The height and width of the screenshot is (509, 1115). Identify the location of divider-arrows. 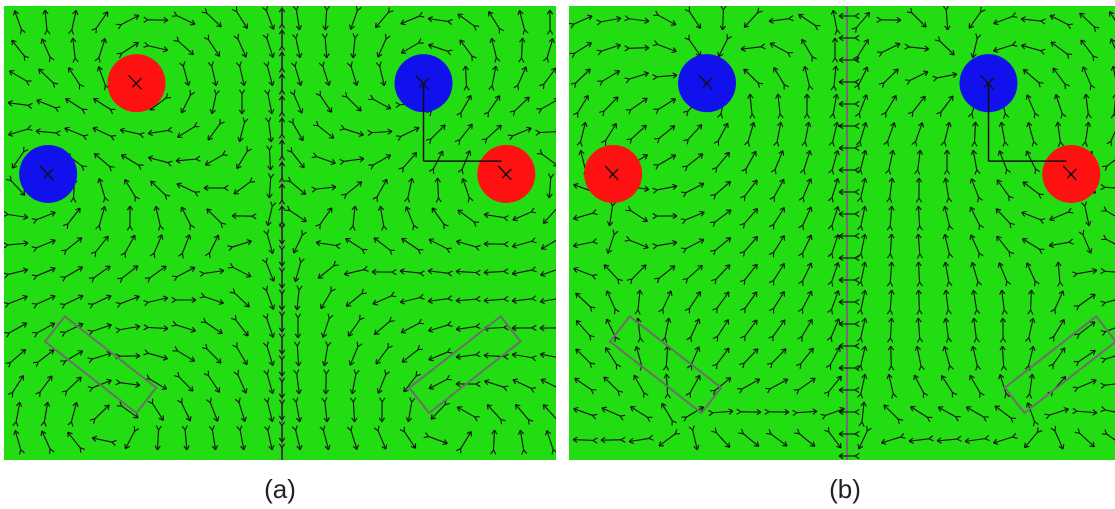
(849, 236).